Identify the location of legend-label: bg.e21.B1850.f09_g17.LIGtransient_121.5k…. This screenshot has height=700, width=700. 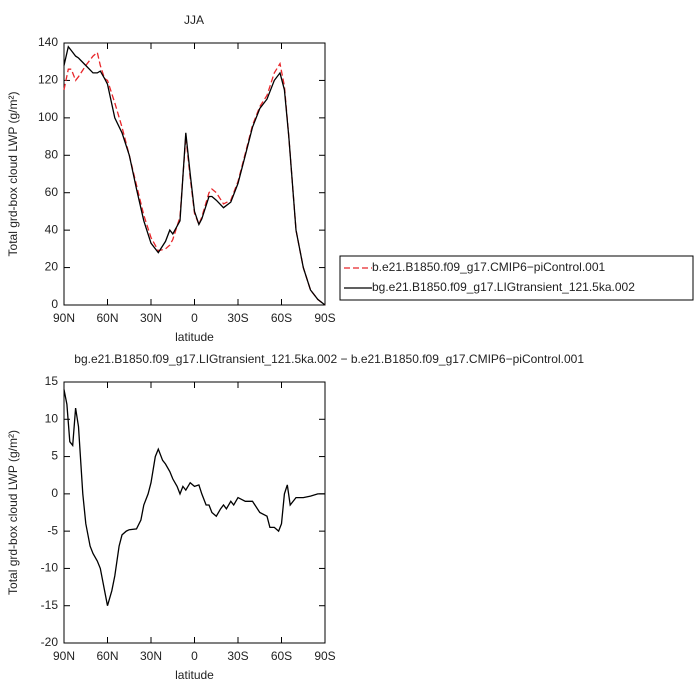
(503, 287).